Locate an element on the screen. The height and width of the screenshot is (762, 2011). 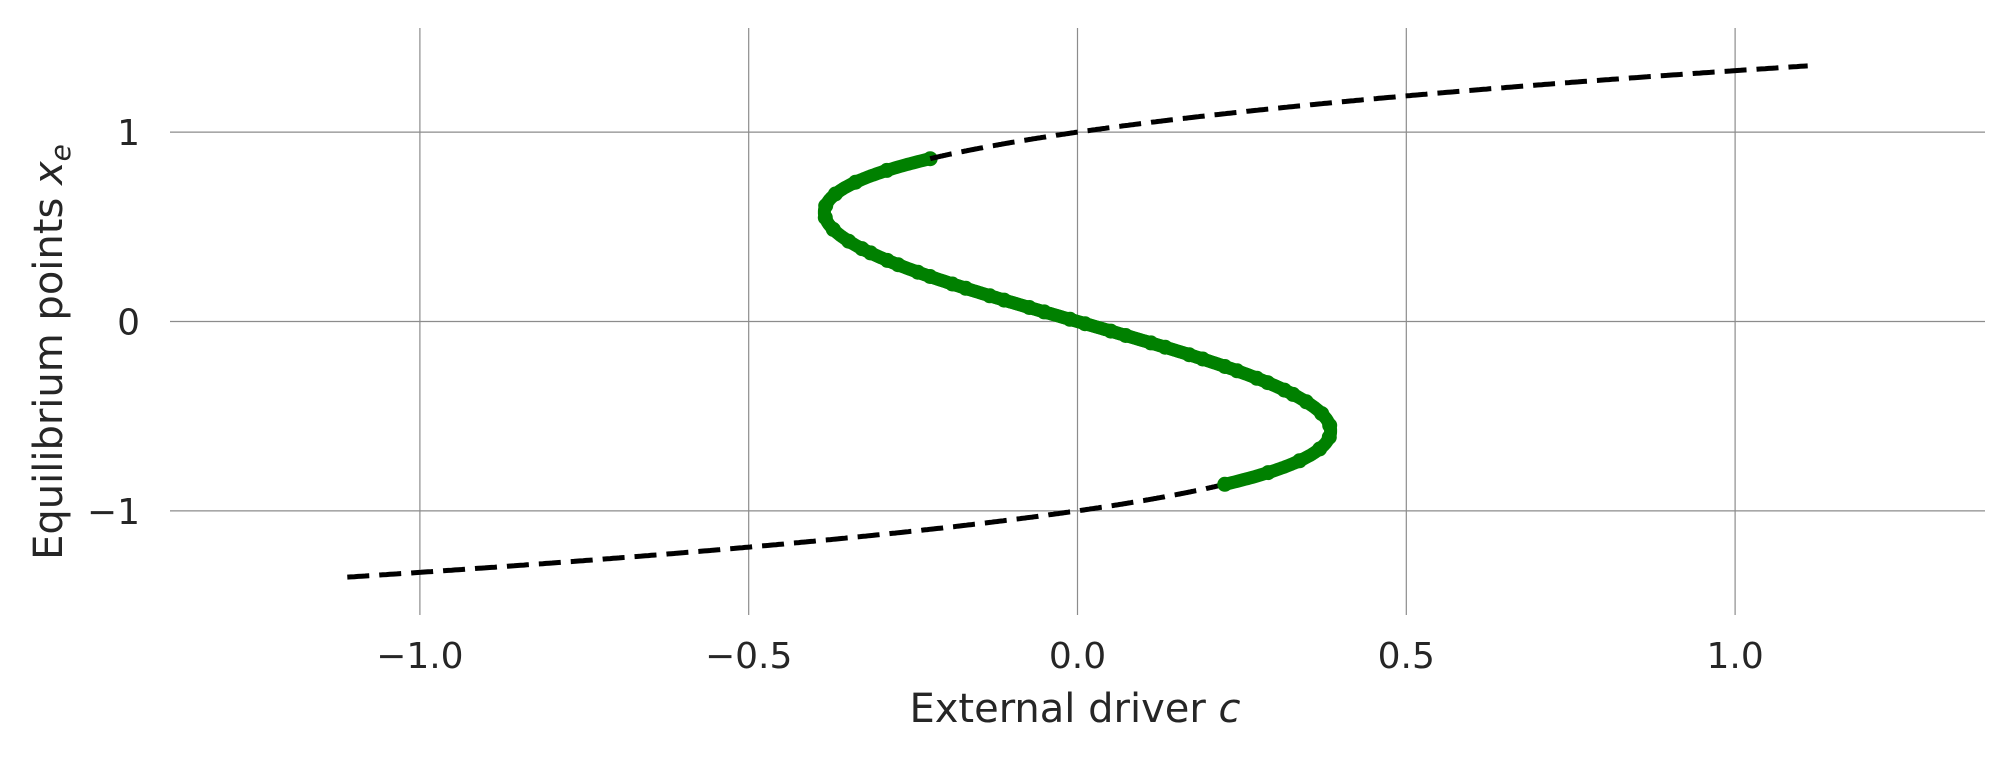
y-tick-label: −1 is located at coordinates (113, 512).